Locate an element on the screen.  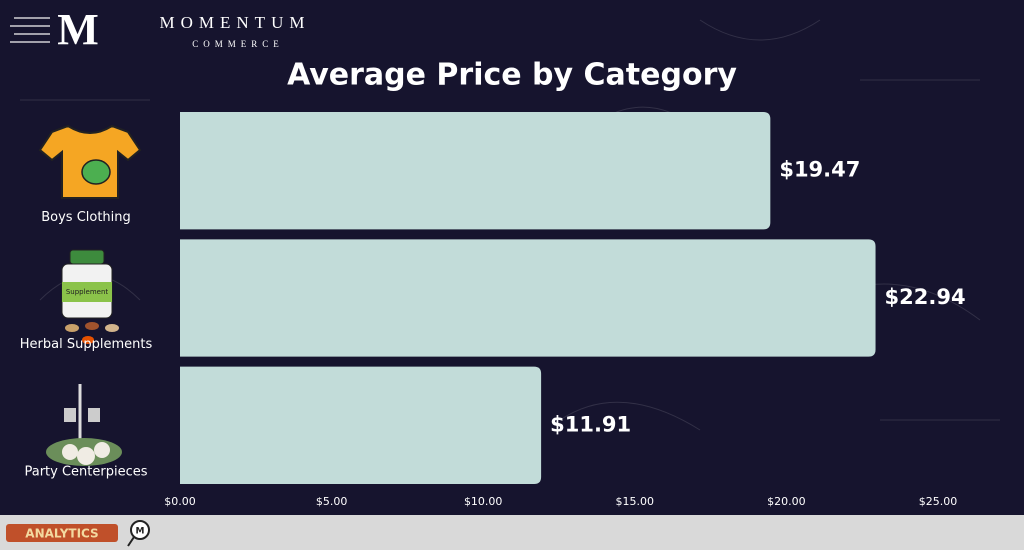
centerpiece-icon is located at coordinates (84, 425).